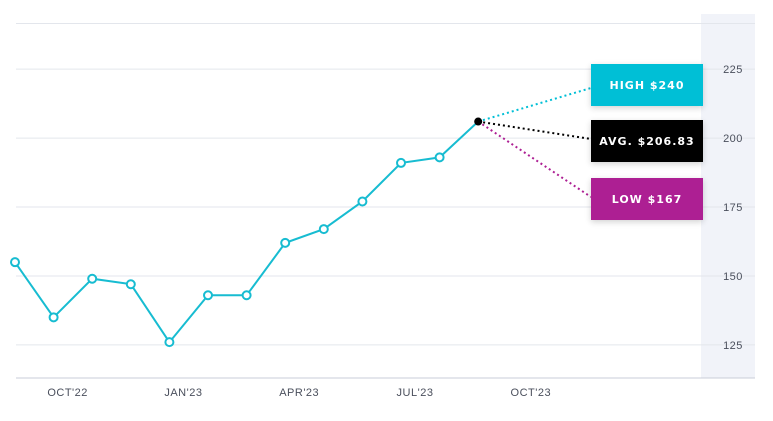 Image resolution: width=773 pixels, height=421 pixels. Describe the element at coordinates (733, 277) in the screenshot. I see `y-tick-label-150: 150` at that location.